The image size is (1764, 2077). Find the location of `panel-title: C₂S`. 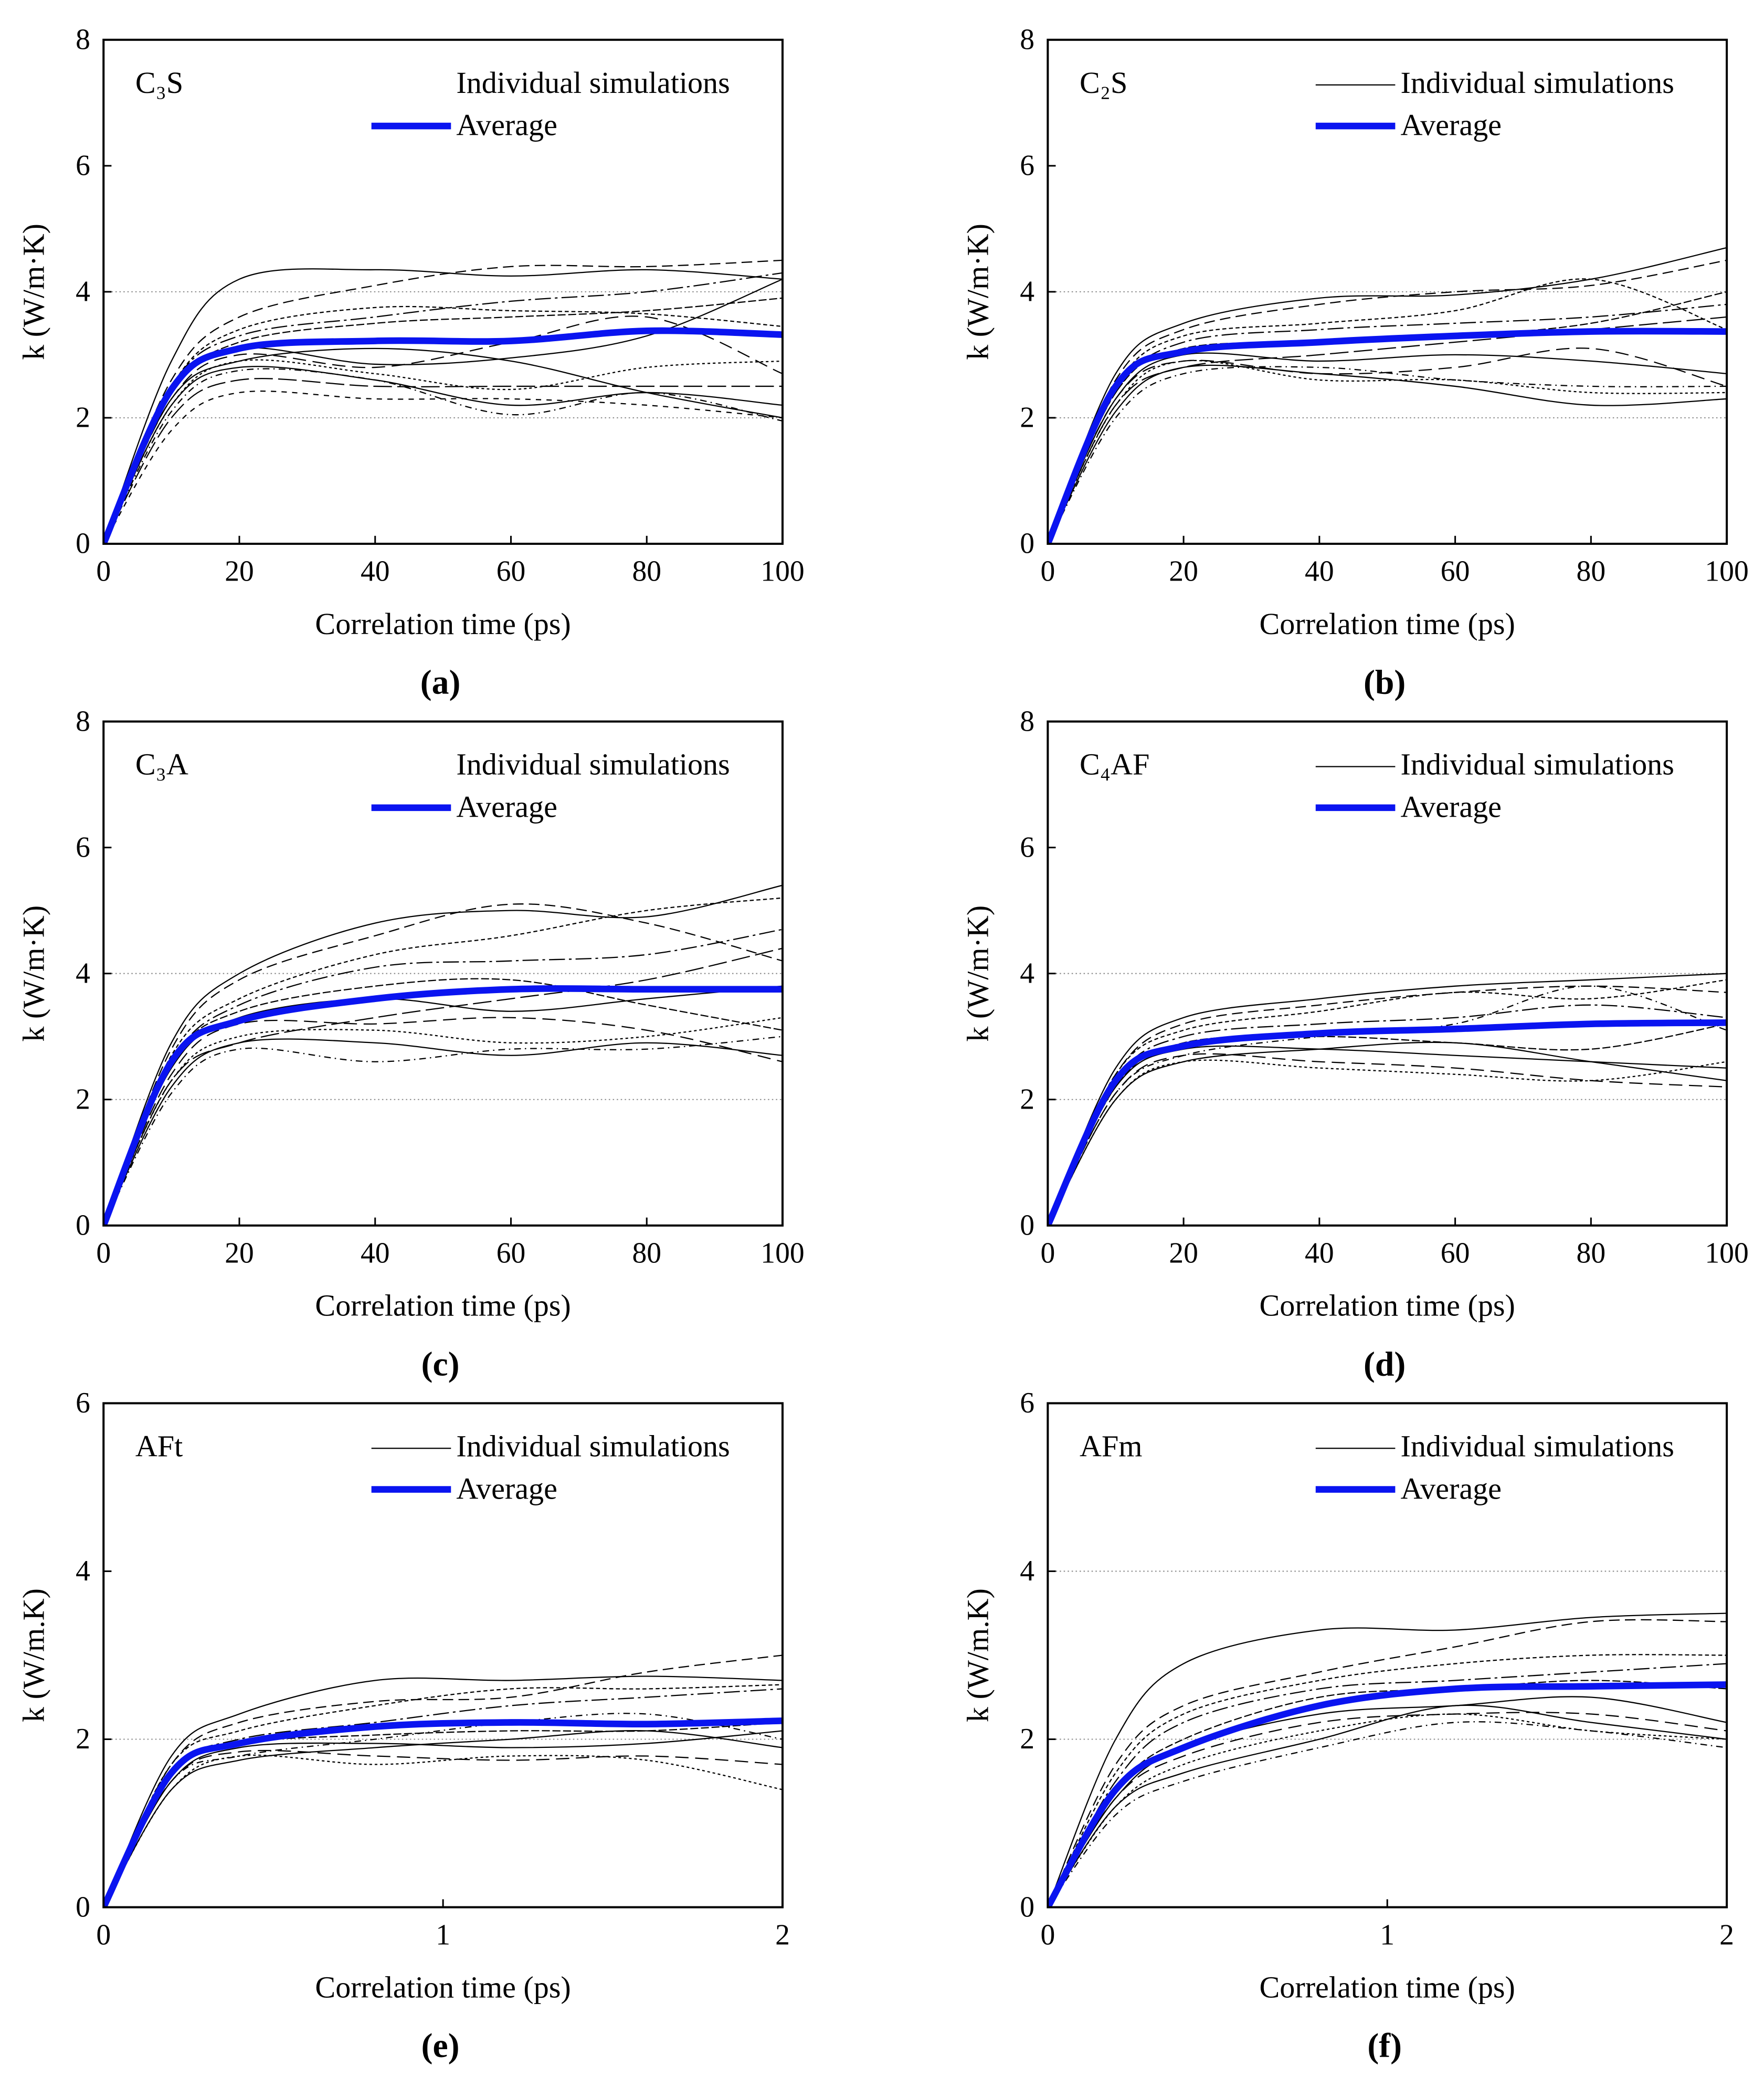

panel-title: C₂S is located at coordinates (1103, 83).